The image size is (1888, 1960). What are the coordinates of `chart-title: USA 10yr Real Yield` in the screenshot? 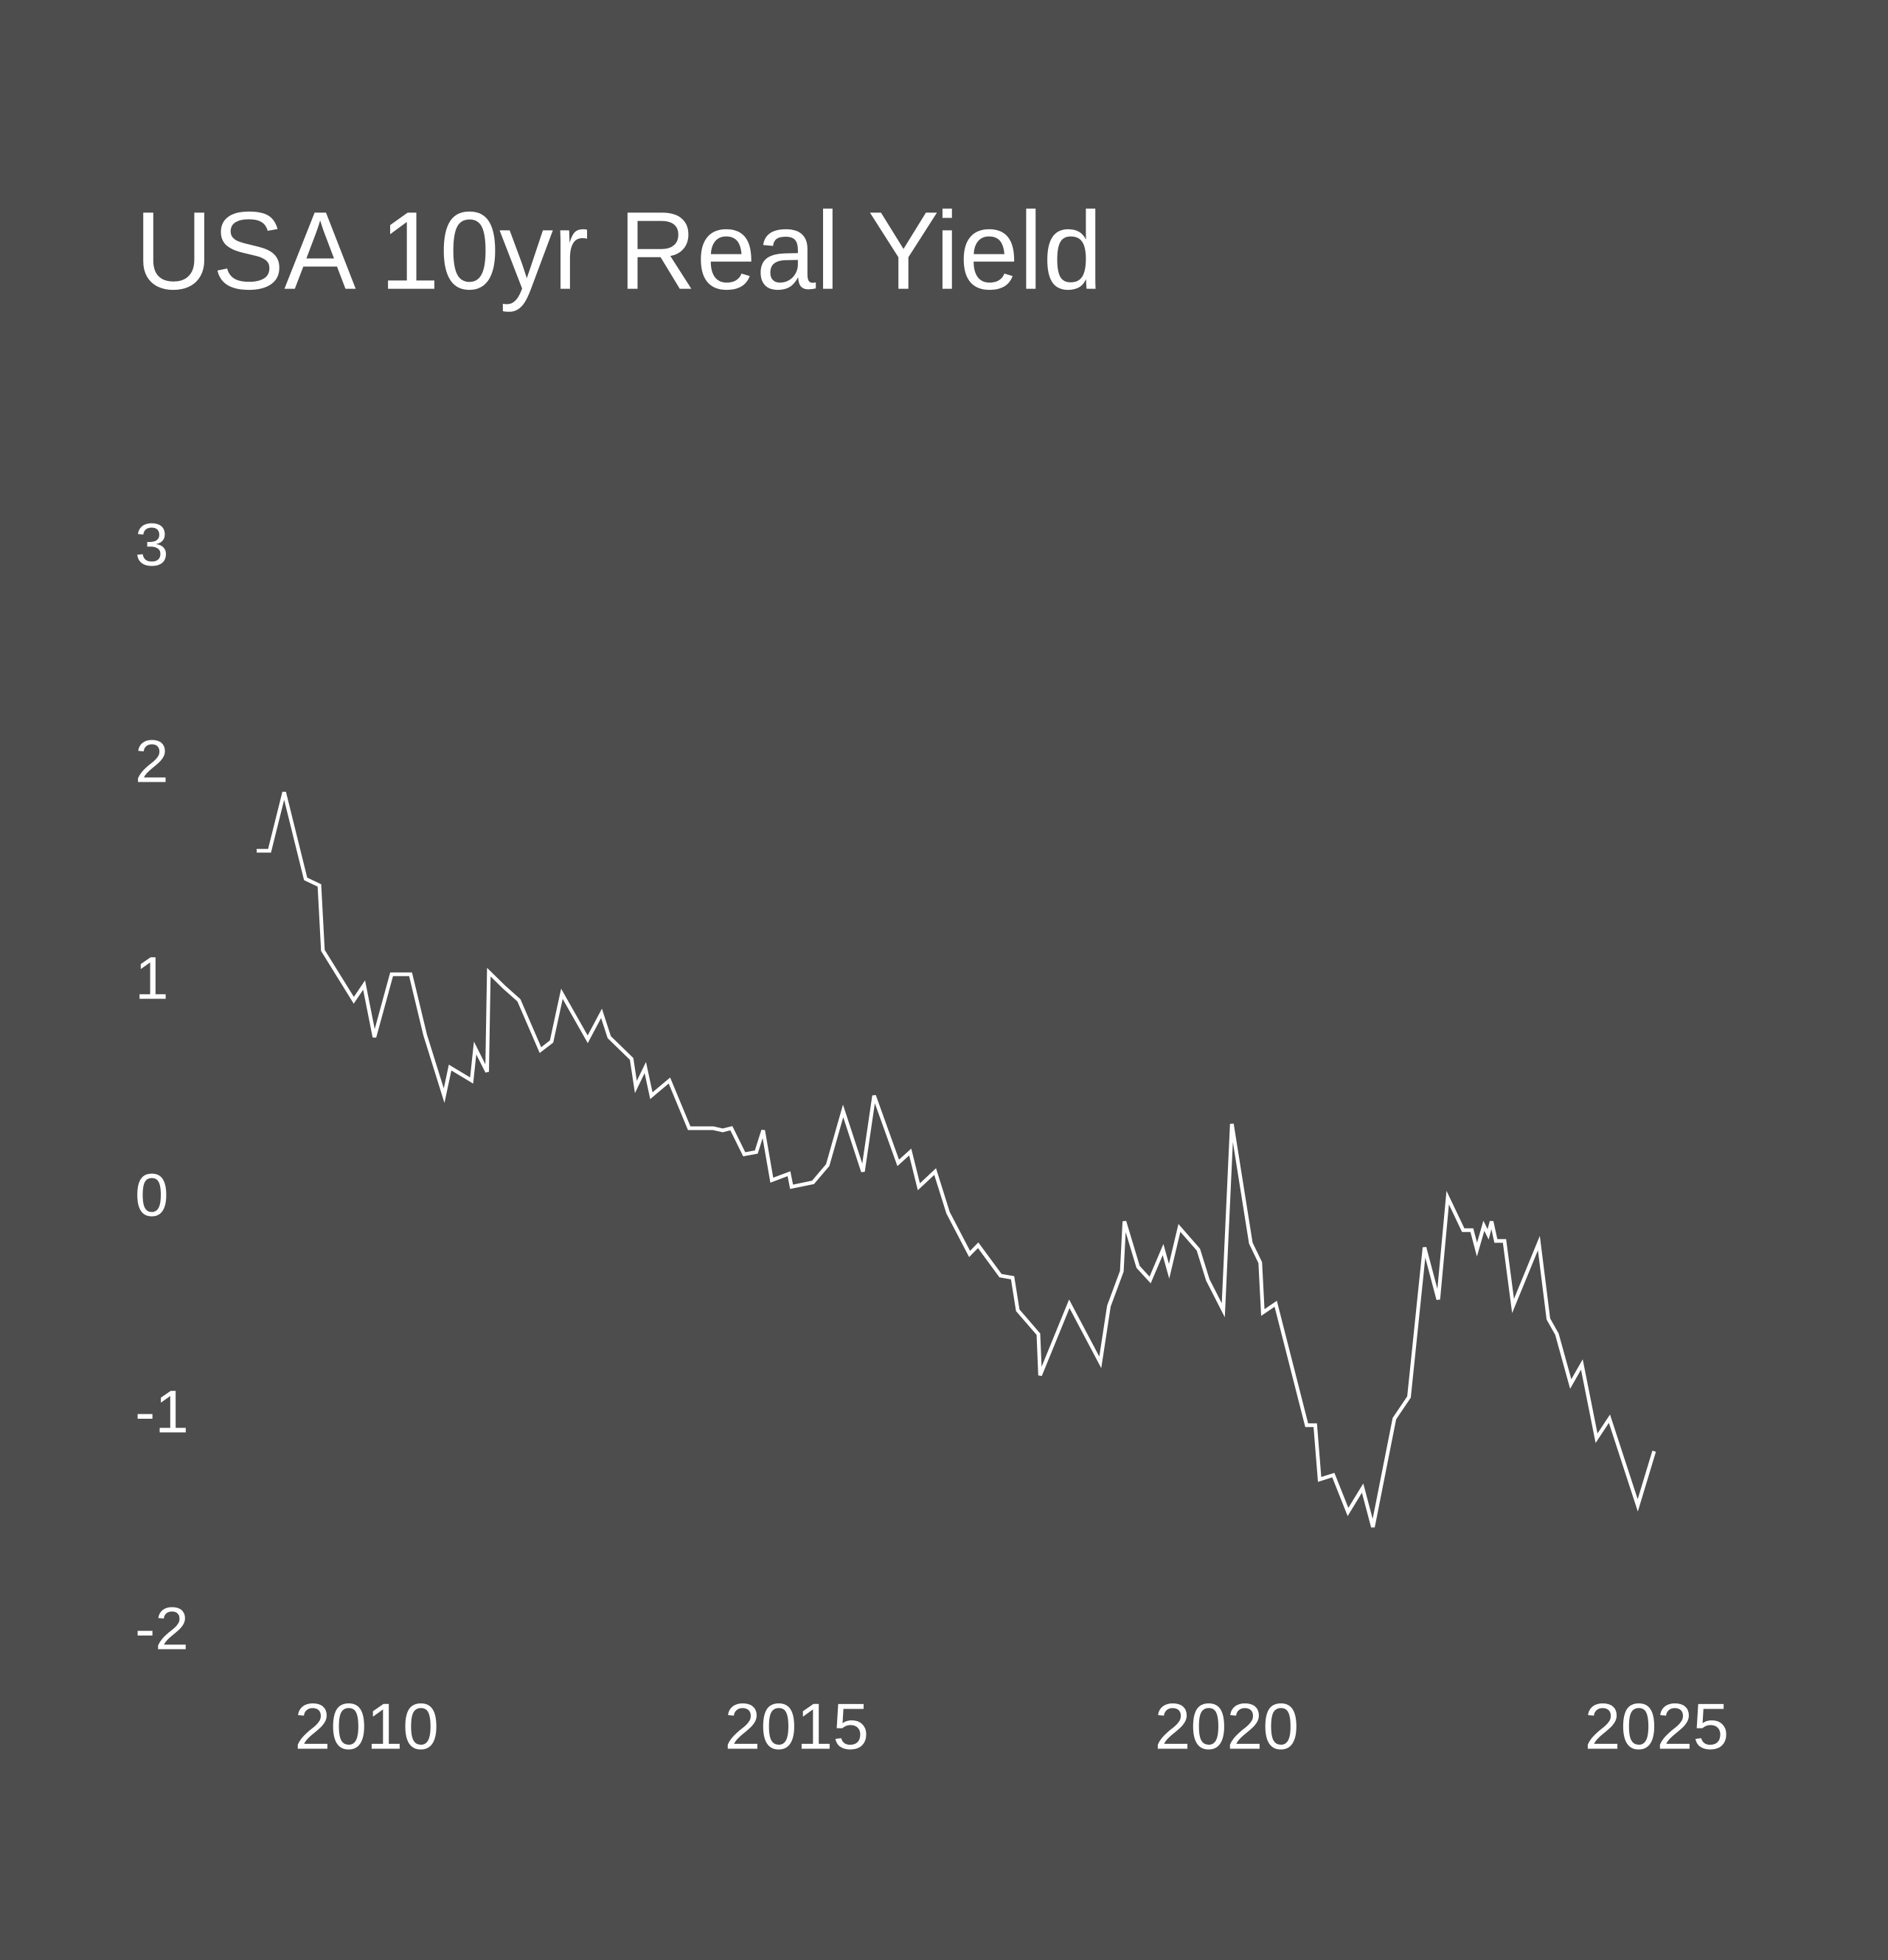 It's located at (619, 251).